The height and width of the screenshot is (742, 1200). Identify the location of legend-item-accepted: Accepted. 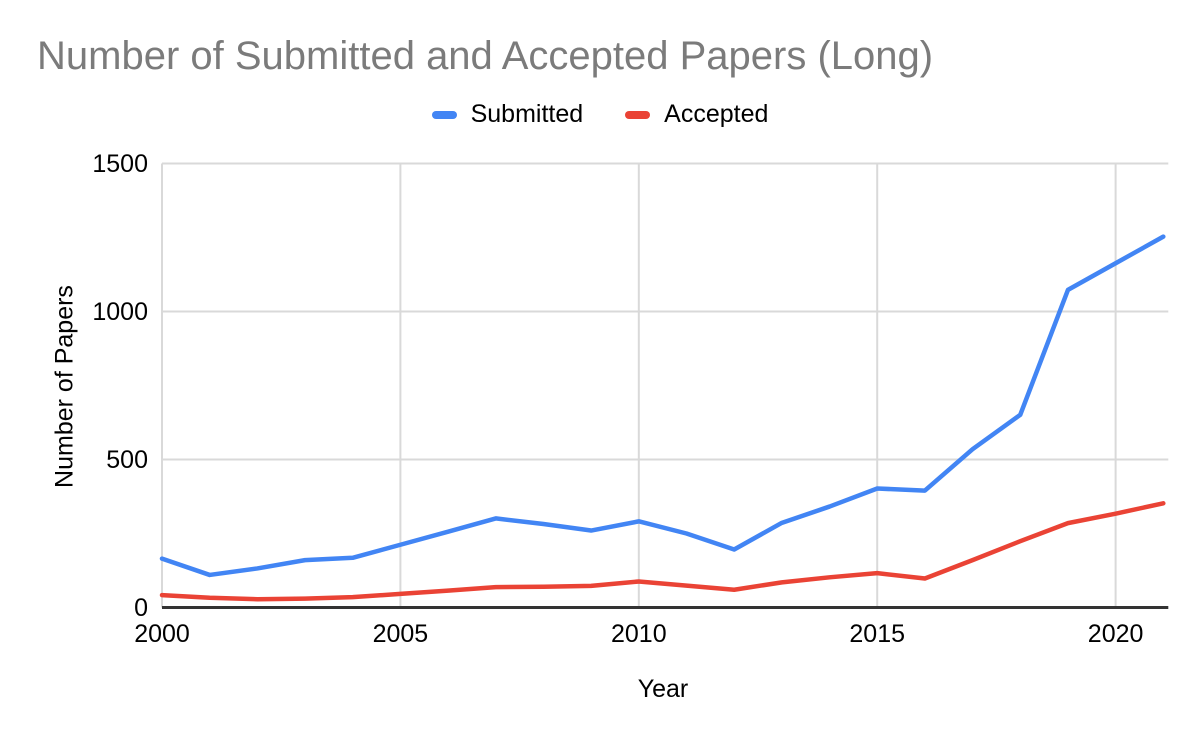
(696, 114).